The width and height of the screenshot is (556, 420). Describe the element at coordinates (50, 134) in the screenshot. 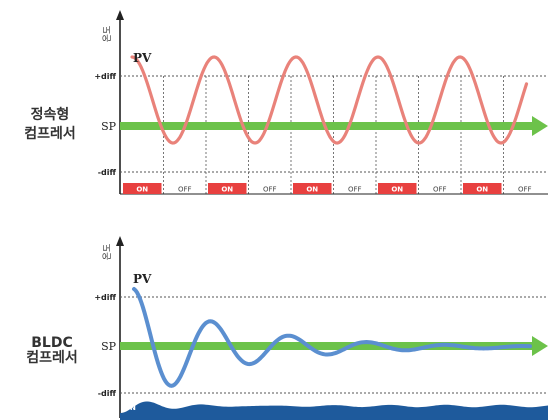

I see `fixed-speed-label-line2: 컴프레서` at that location.